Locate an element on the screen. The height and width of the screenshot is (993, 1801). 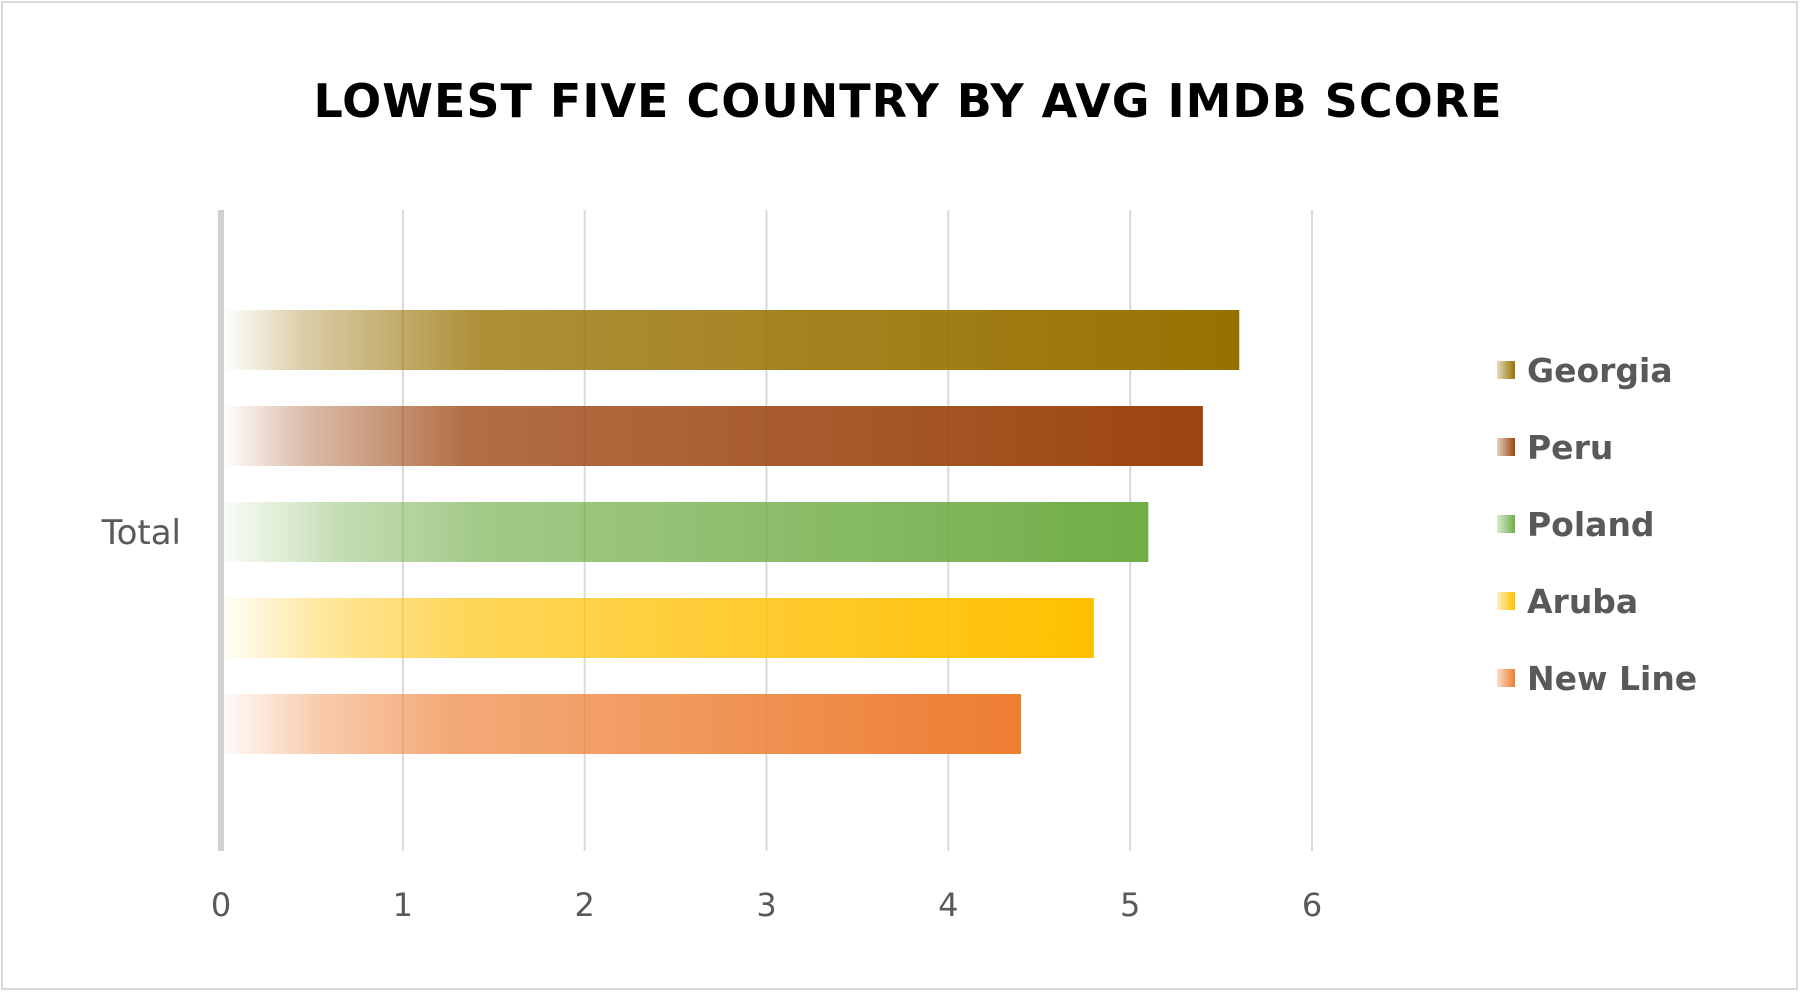
x-axis-tick-labels: 0 1 2 3 4 5 6 is located at coordinates (766, 905).